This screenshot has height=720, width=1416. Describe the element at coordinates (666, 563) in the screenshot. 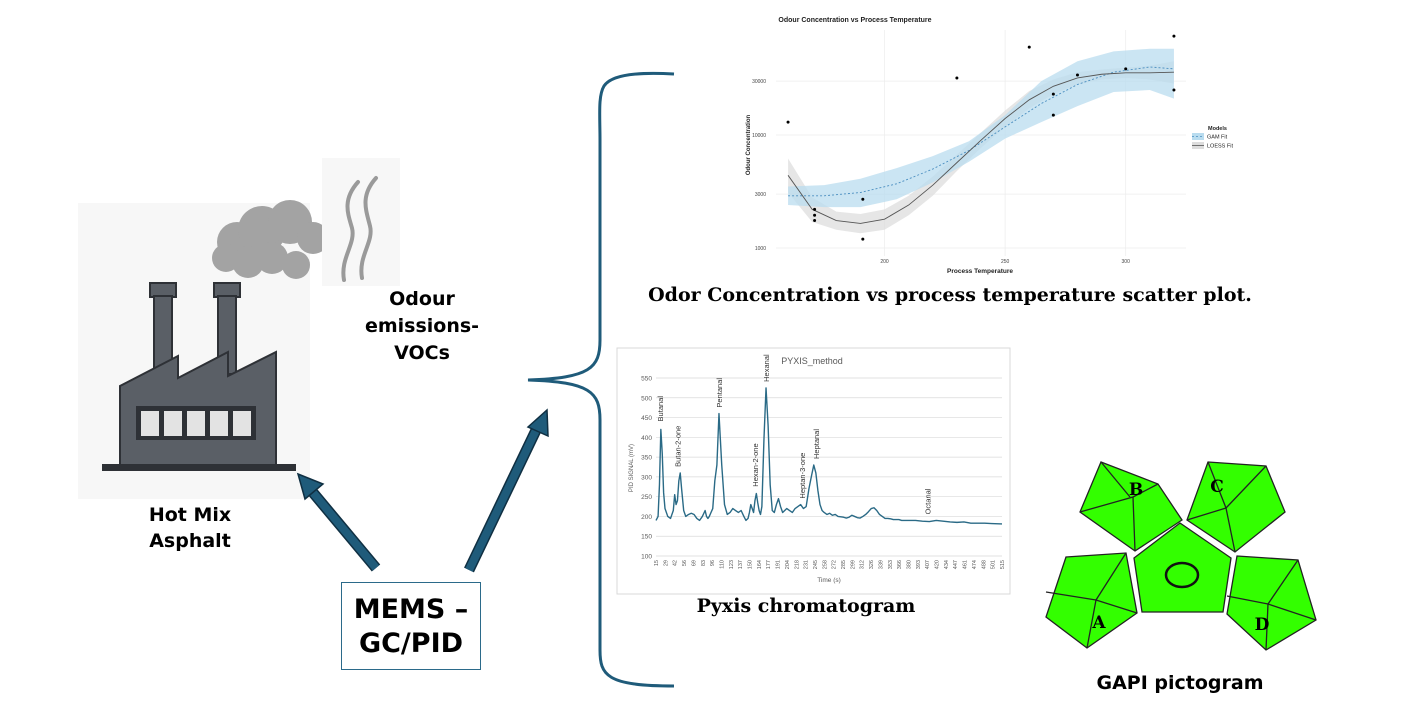

I see `chromatogram-x-tick-label: 29` at that location.